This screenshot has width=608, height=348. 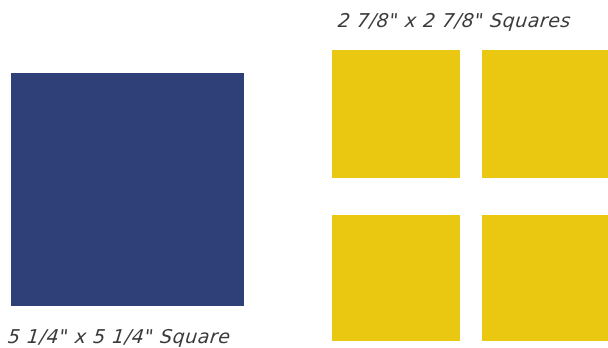 What do you see at coordinates (119, 337) in the screenshot?
I see `big-square-label: 5 1/4" x 5 1/4" Square` at bounding box center [119, 337].